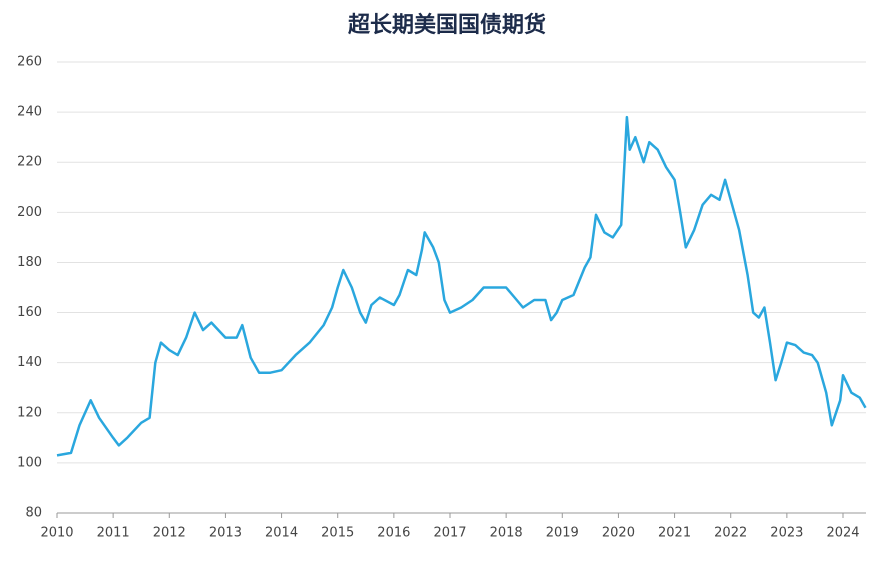  What do you see at coordinates (29, 262) in the screenshot?
I see `y-tick-label: 180` at bounding box center [29, 262].